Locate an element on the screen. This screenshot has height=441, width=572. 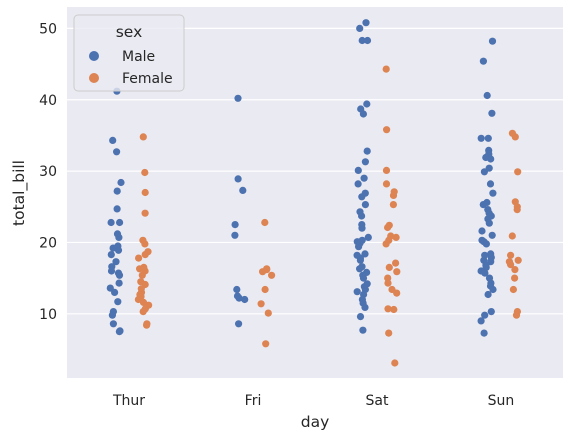
y-tick-label: 20 is located at coordinates (48, 243).